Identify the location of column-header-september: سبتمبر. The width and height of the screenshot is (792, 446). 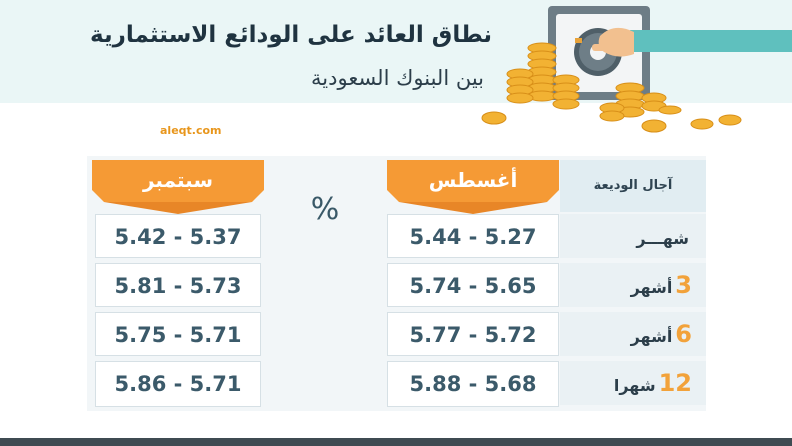
(178, 187).